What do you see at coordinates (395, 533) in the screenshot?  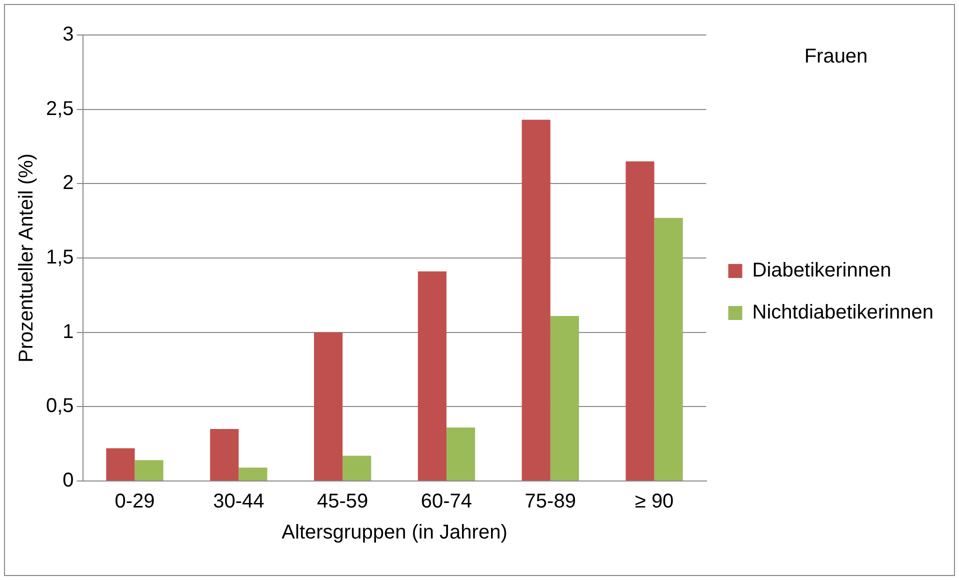 I see `x-axis-title: Altersgruppen (in Jahren)` at bounding box center [395, 533].